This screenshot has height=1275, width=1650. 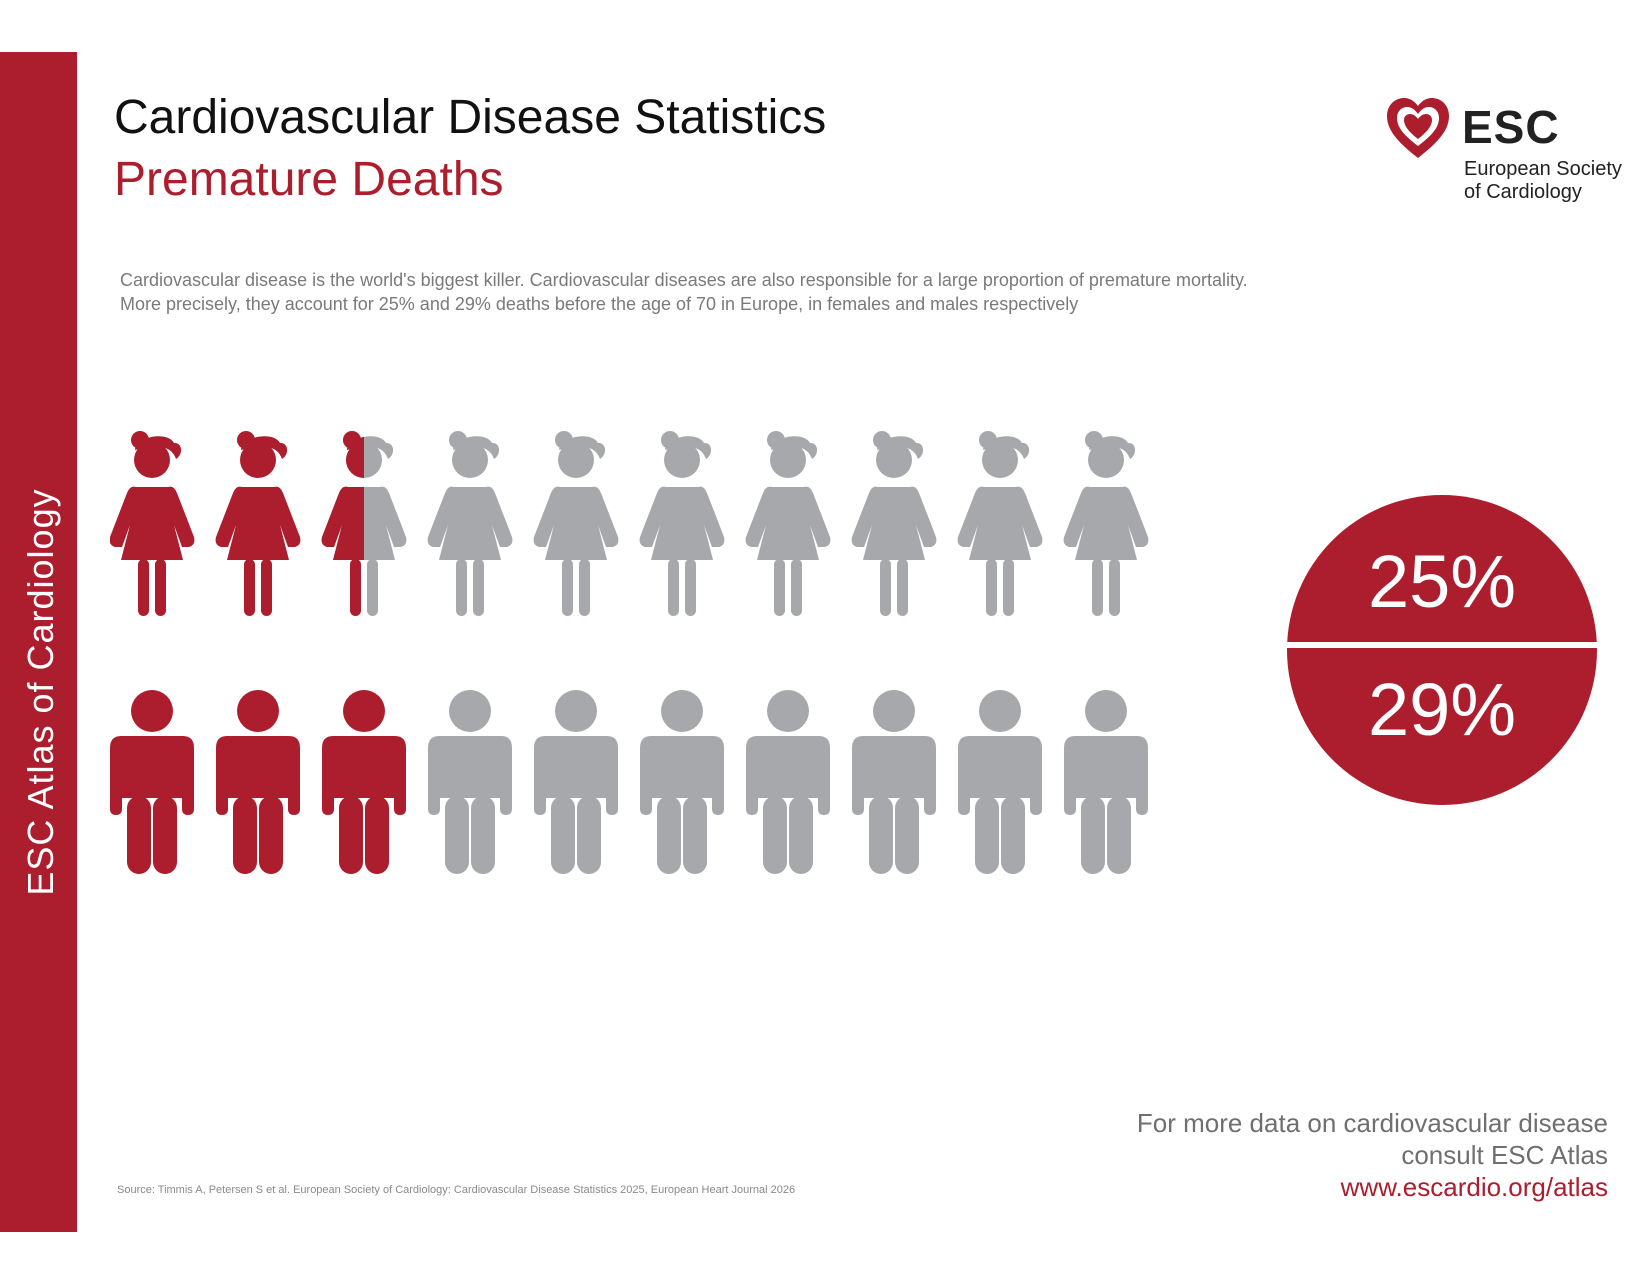 I want to click on percentage-badge: 25% 29%, so click(x=1442, y=650).